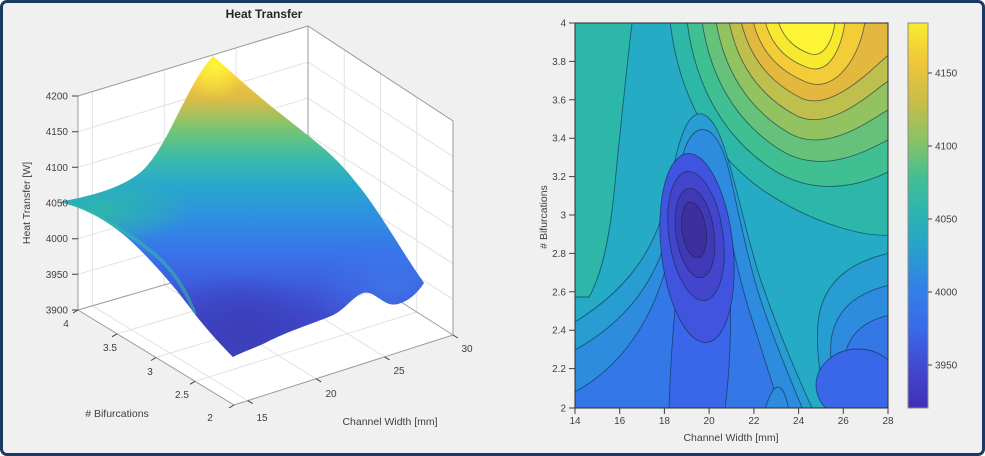  Describe the element at coordinates (559, 100) in the screenshot. I see `y-tick: 3.6` at that location.